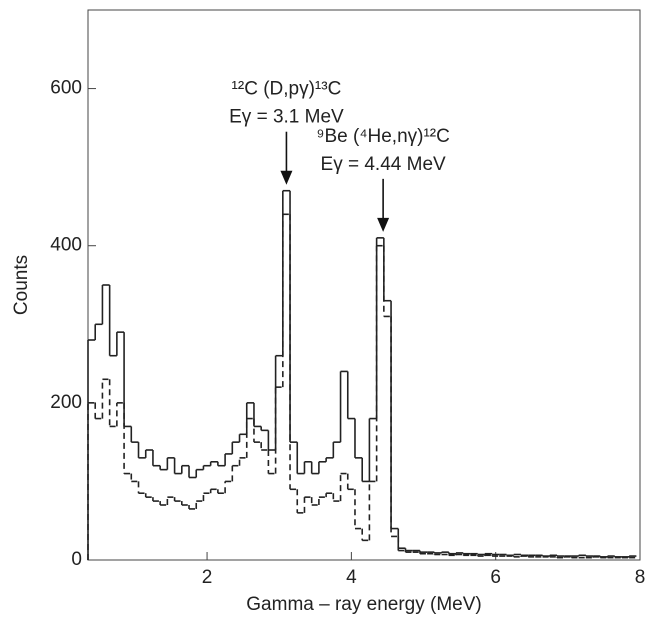  Describe the element at coordinates (66, 88) in the screenshot. I see `y-tick-label: 600` at that location.